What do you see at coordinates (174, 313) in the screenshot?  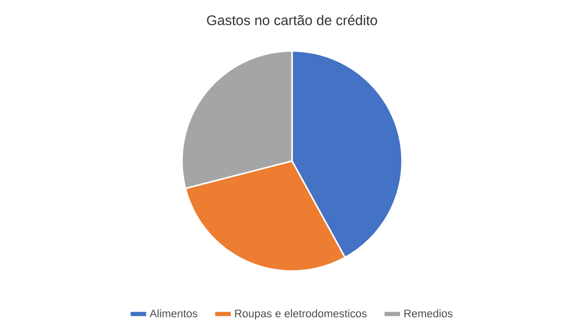 I see `legend-label: Alimentos` at bounding box center [174, 313].